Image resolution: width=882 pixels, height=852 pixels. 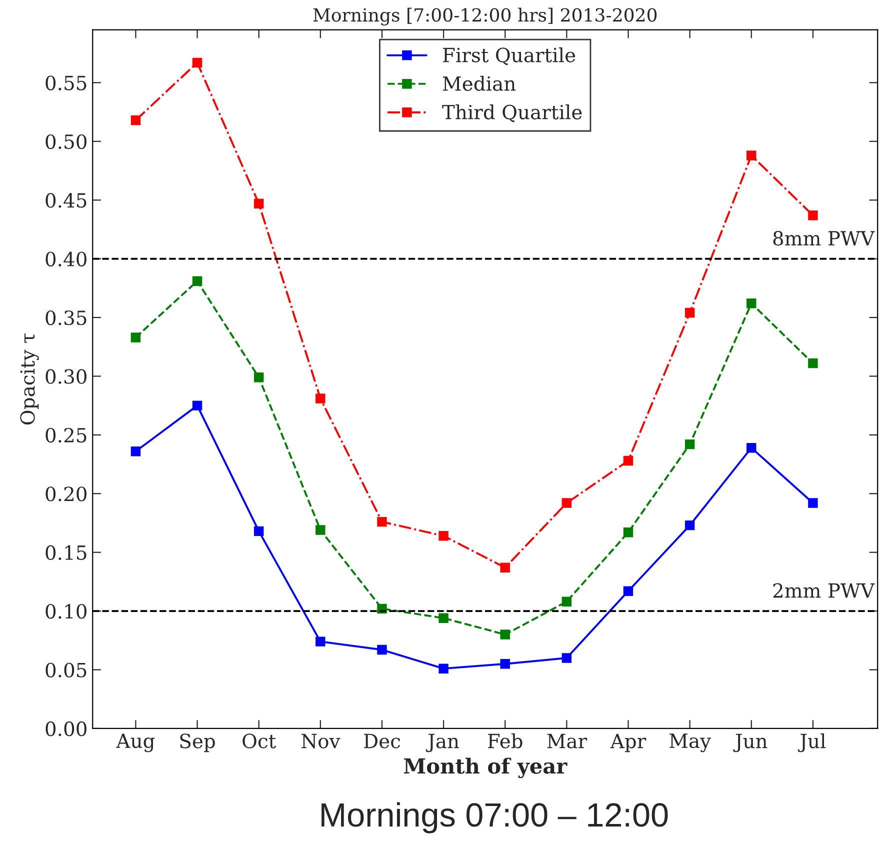 What do you see at coordinates (66, 83) in the screenshot?
I see `y-tick-label: 0.55` at bounding box center [66, 83].